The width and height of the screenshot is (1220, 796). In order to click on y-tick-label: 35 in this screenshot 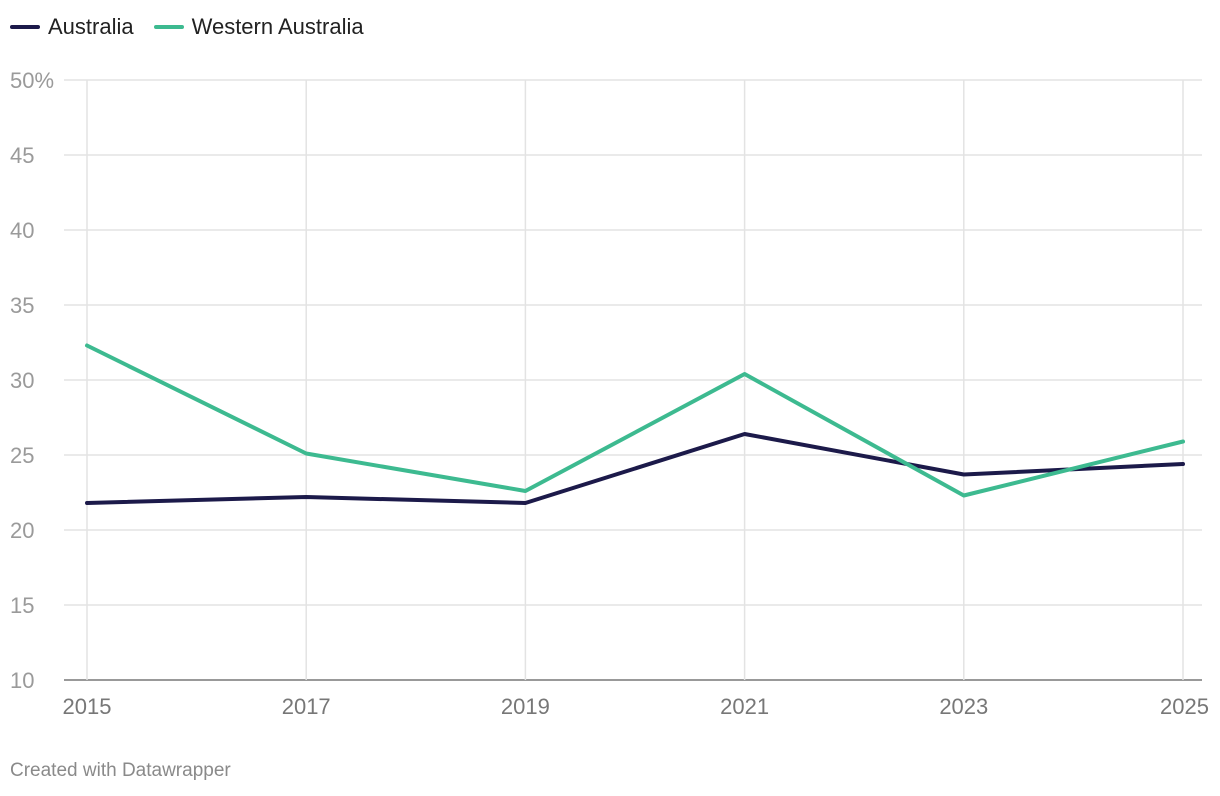, I will do `click(22, 305)`.